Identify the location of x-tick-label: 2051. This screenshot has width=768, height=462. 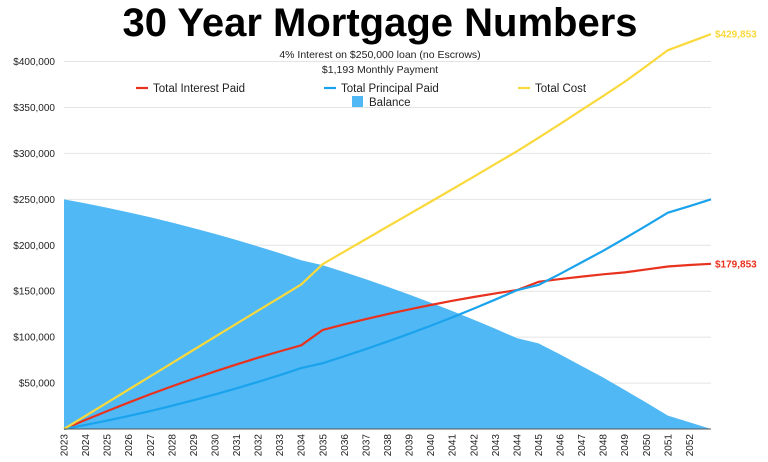
(668, 445).